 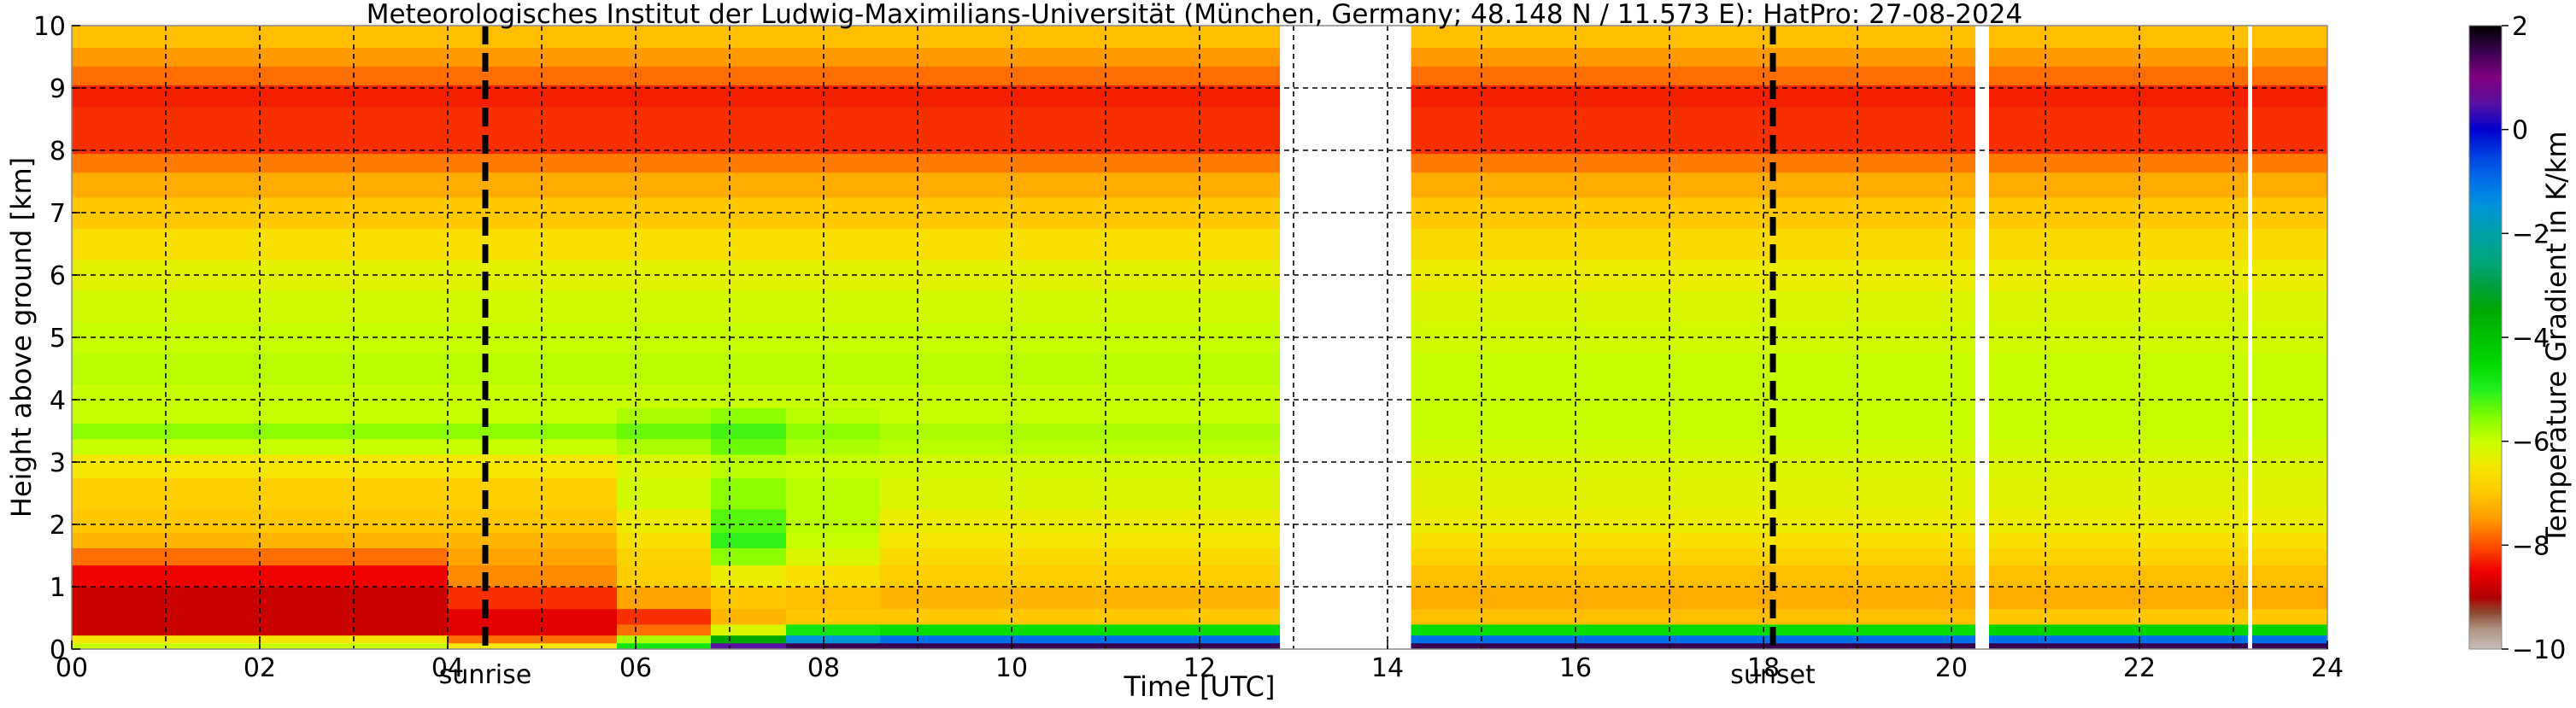 I want to click on y-tick-label: 1, so click(x=58, y=588).